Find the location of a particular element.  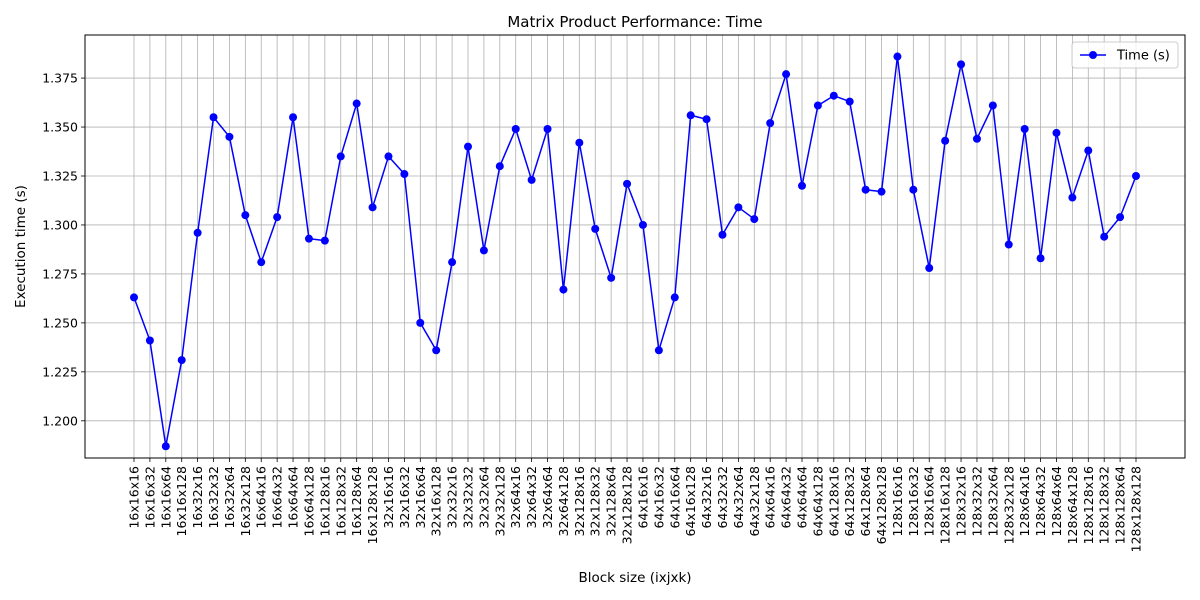

x-tick-label: 32x16x128 is located at coordinates (436, 501).